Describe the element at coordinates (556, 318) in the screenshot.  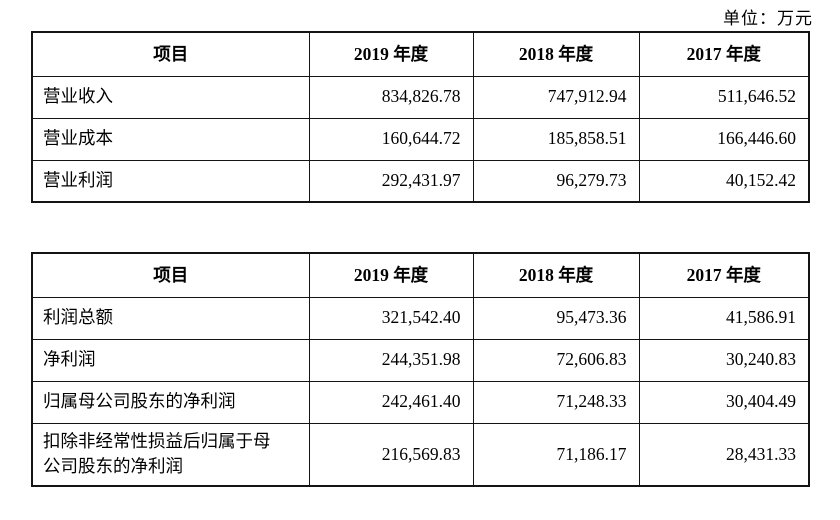
I see `cell-value: 95,473.36` at that location.